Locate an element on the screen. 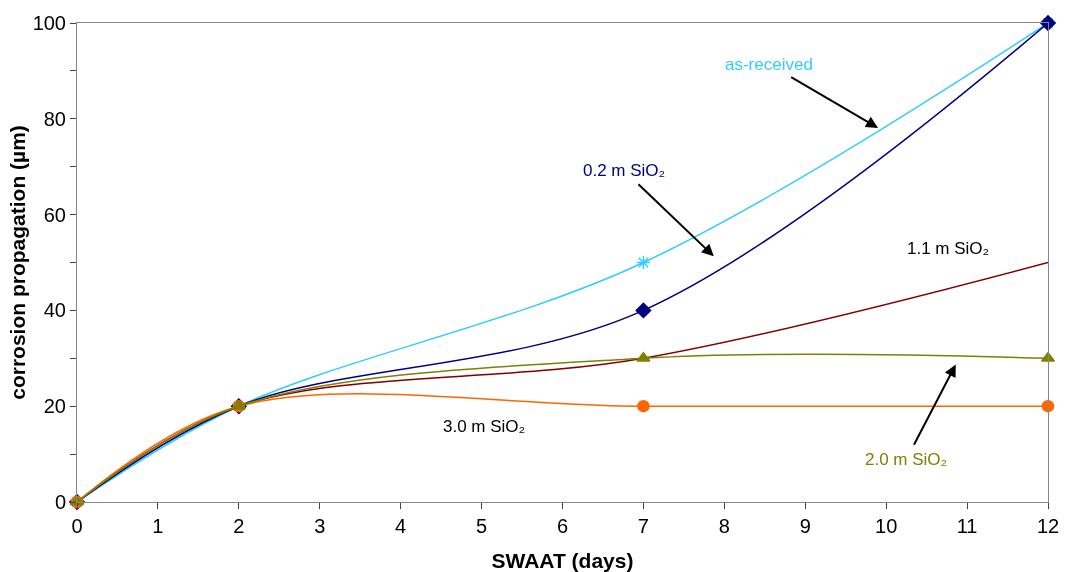 The image size is (1071, 572). text: 2.0 m SiO₂ is located at coordinates (906, 459).